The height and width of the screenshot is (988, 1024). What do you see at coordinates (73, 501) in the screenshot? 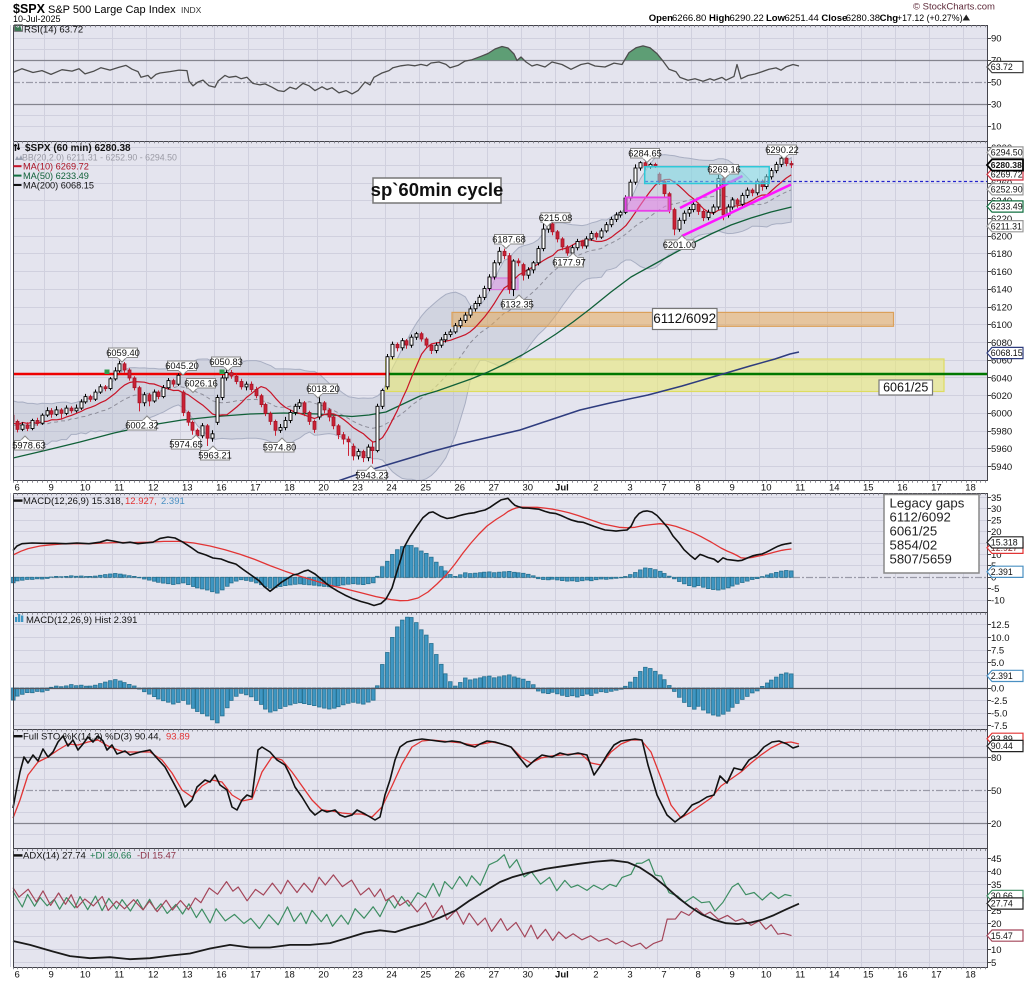
I see `svg-text: MACD(12,26,9) 15.318,` at bounding box center [73, 501].